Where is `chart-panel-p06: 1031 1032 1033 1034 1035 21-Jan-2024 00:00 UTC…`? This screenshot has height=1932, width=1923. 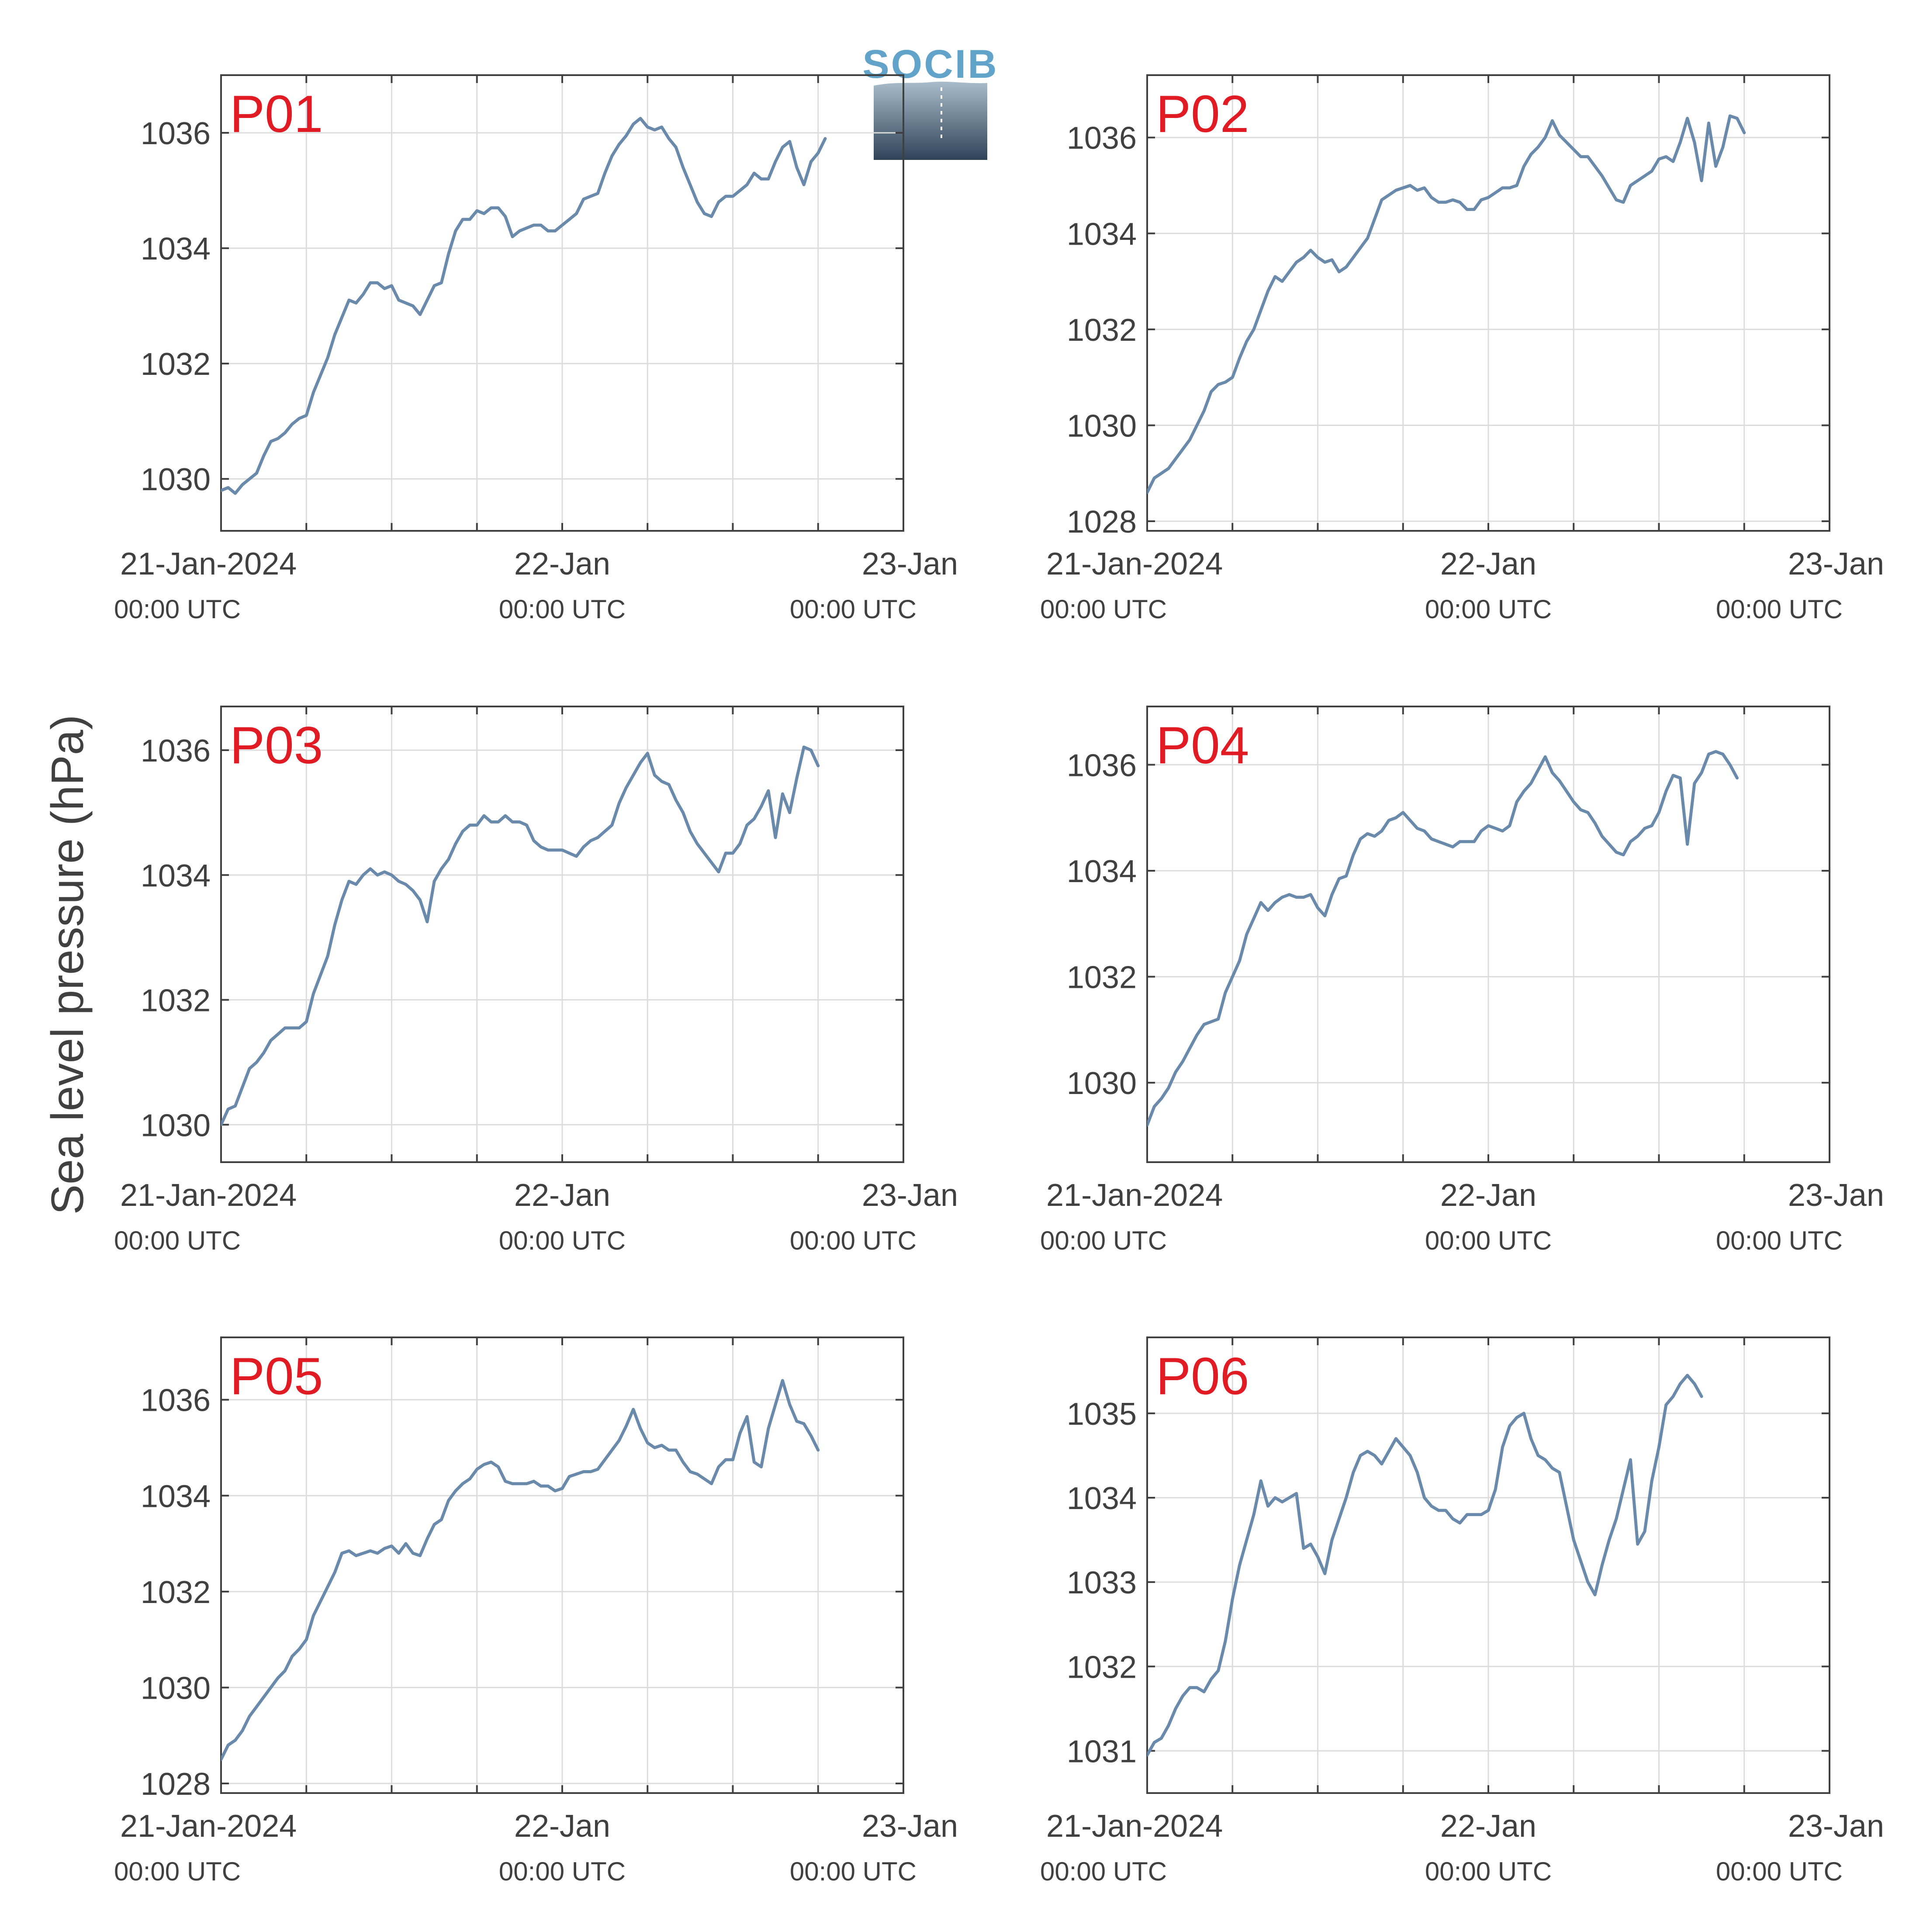
chart-panel-p06: 1031 1032 1033 1034 1035 21-Jan-2024 00:00 UTC… is located at coordinates (1462, 1611).